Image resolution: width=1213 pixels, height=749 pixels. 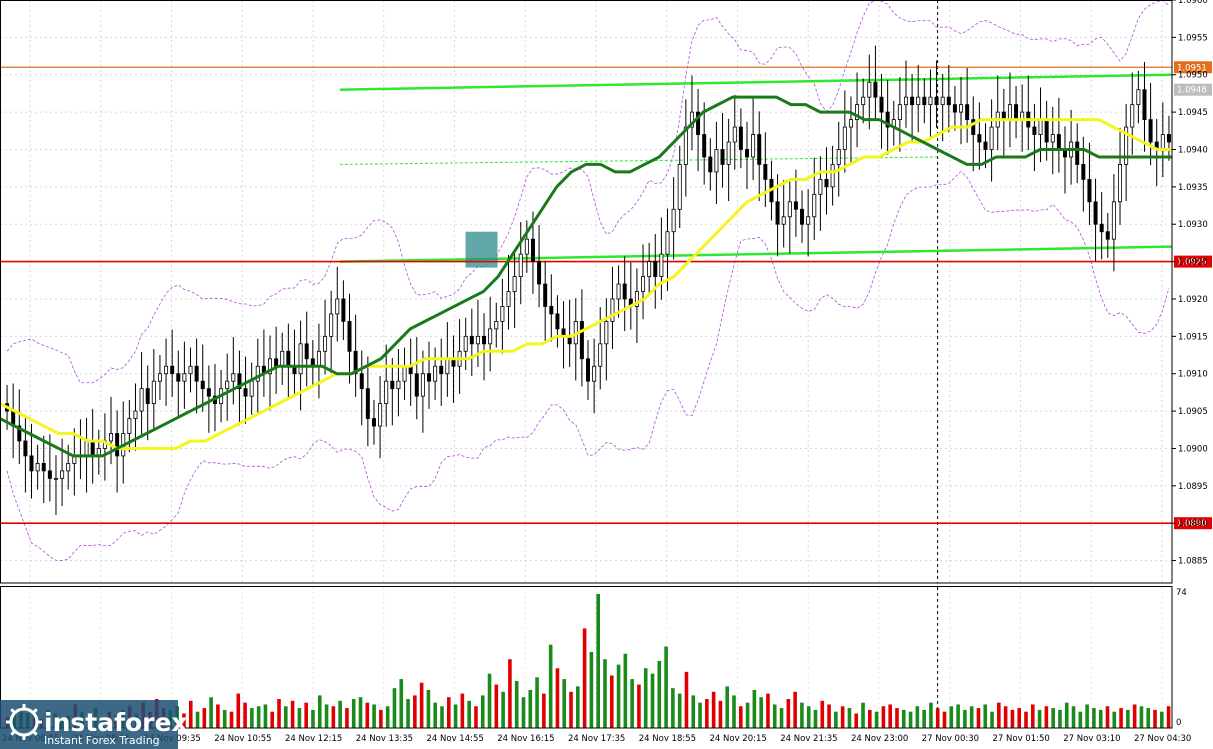 What do you see at coordinates (1178, 723) in the screenshot?
I see `volume-min-label: 0` at bounding box center [1178, 723].